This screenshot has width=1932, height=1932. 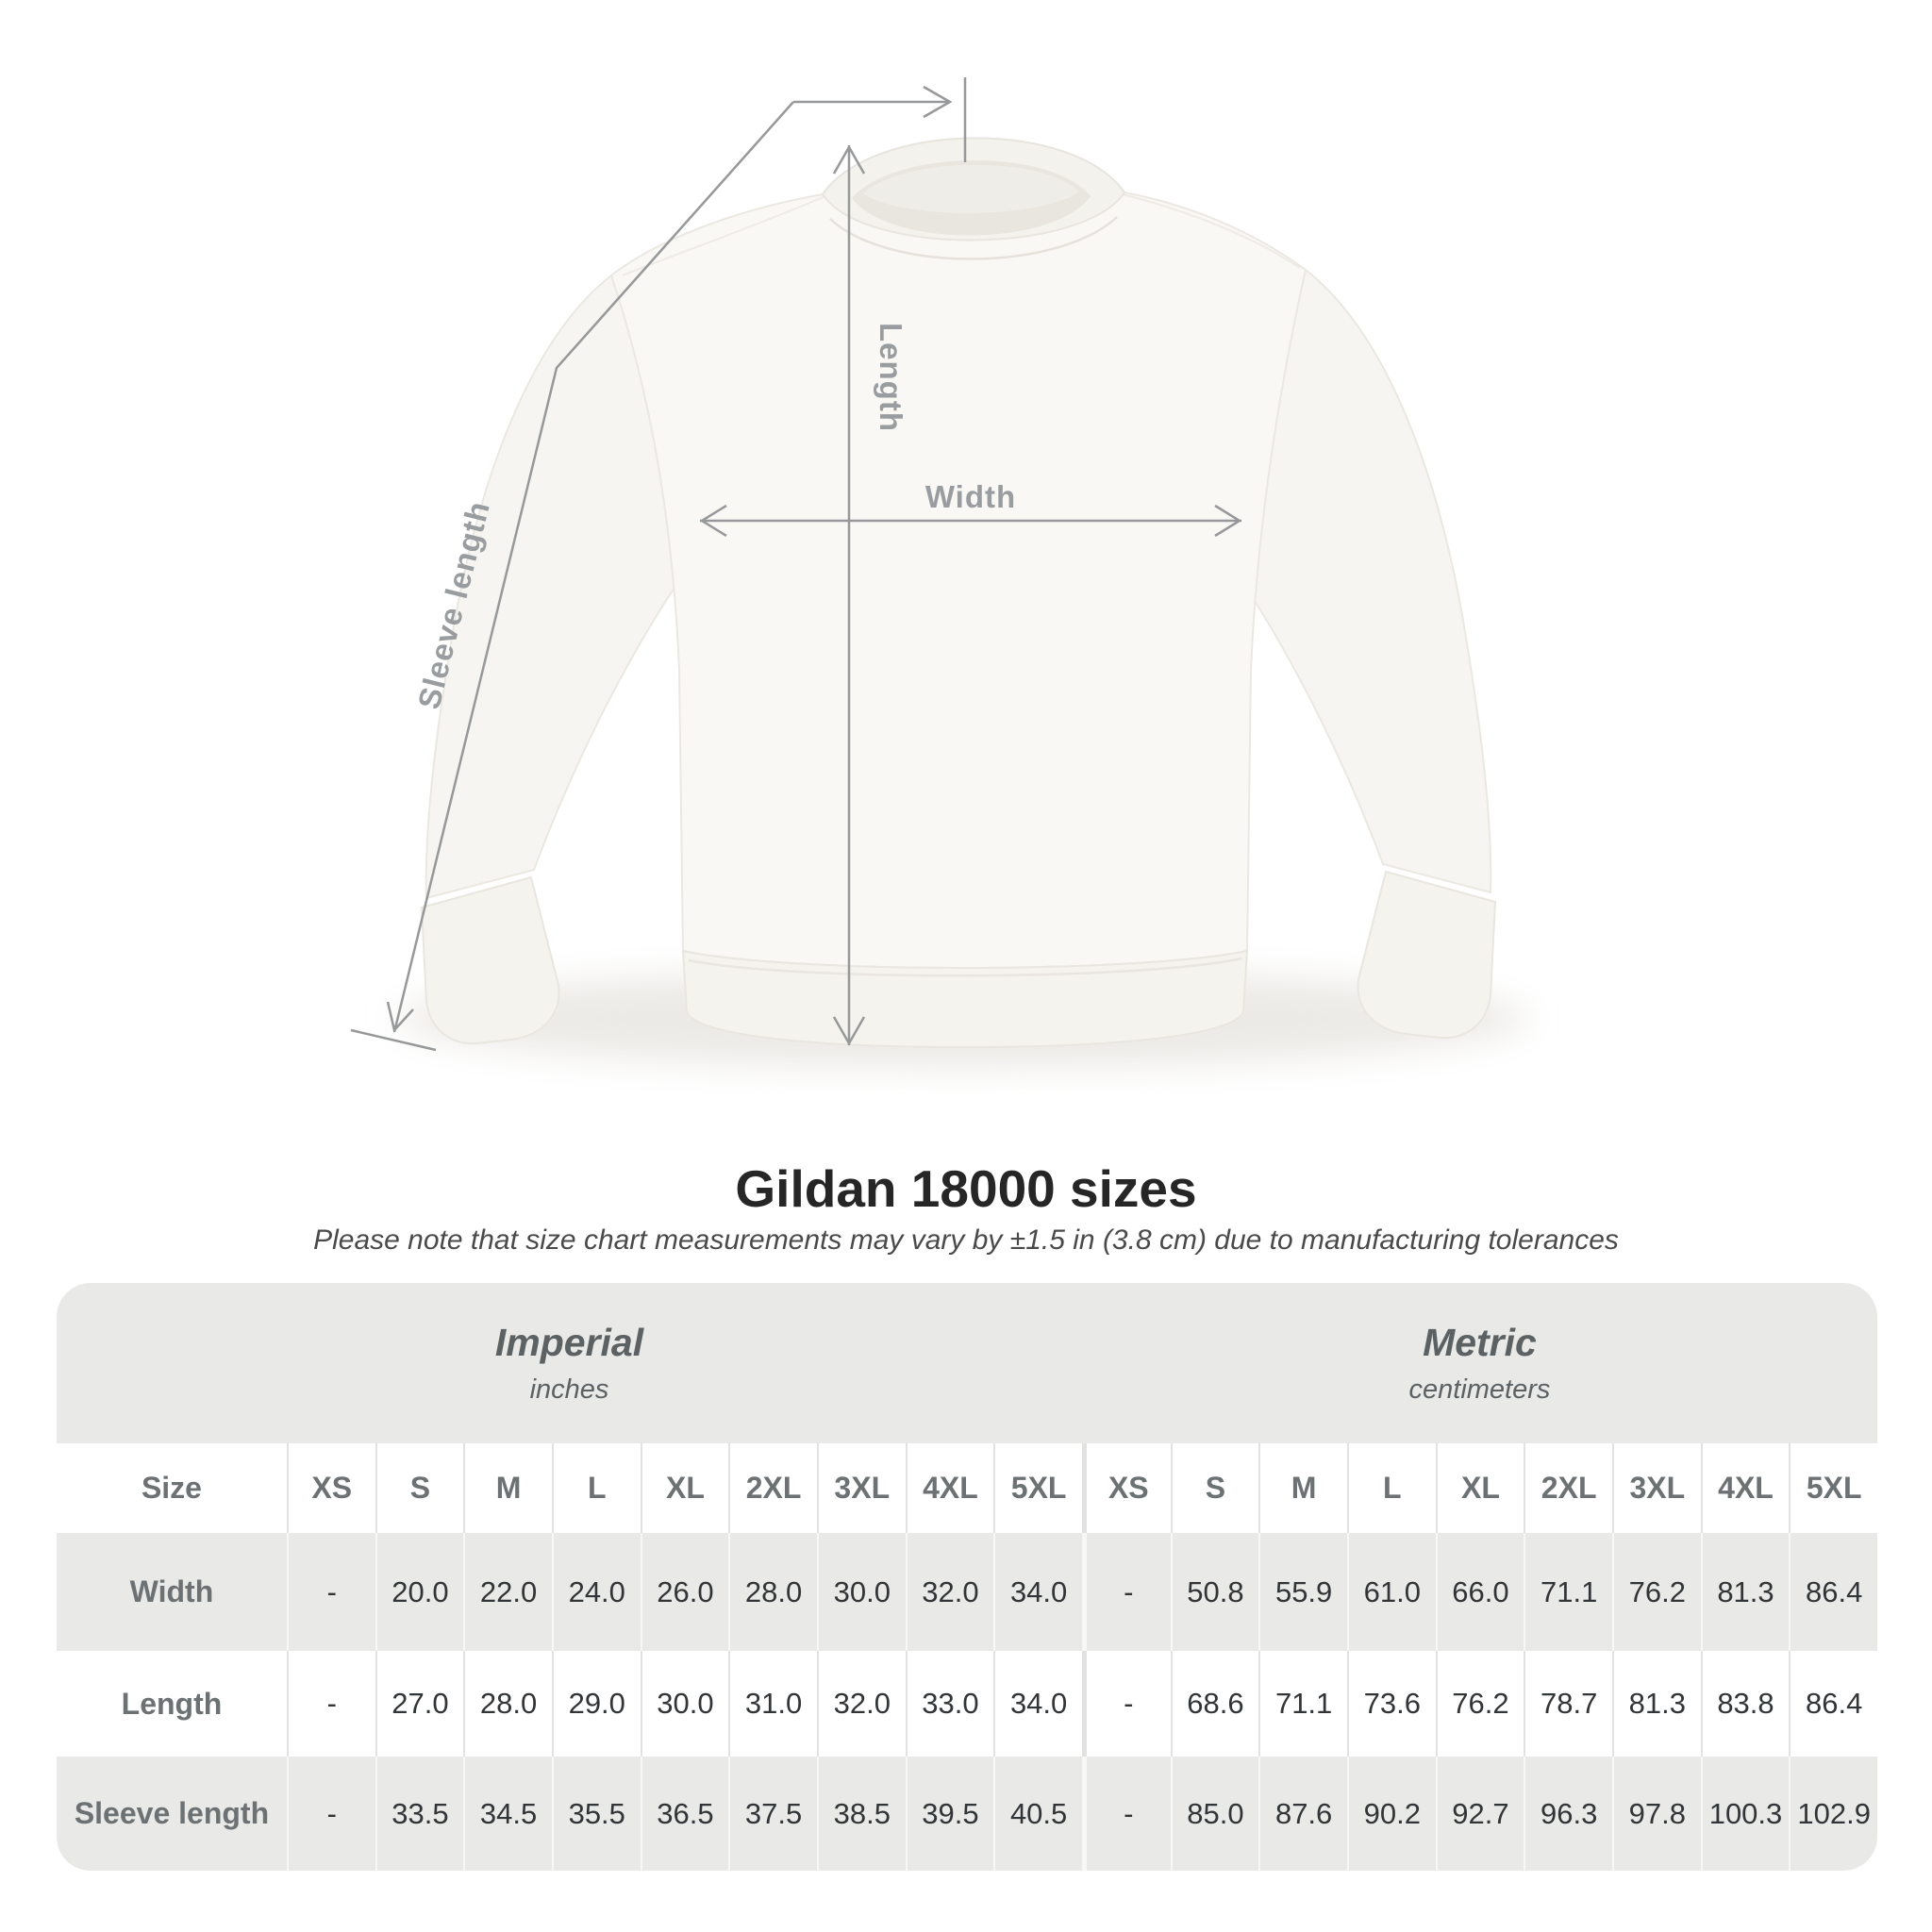 I want to click on size-header-imperial-m: M, so click(x=507, y=1488).